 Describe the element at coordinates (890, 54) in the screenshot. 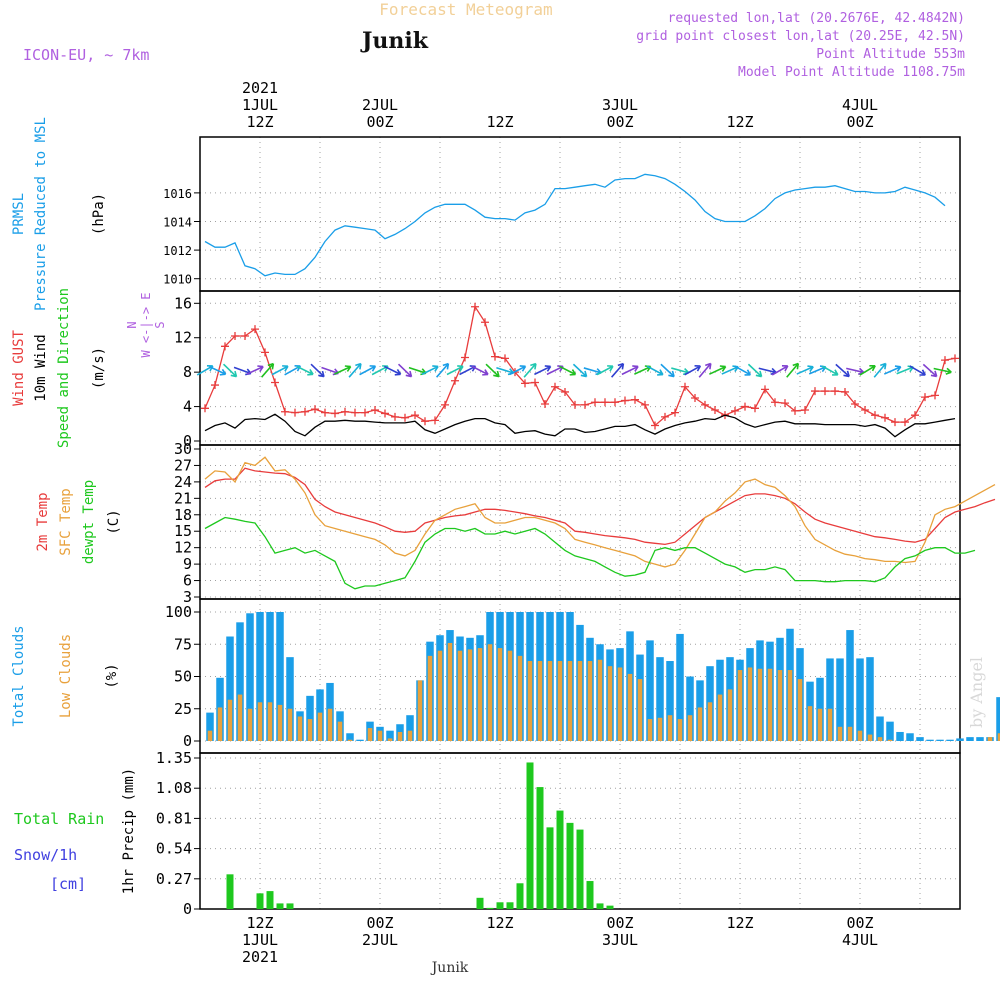

I see `point-altitude: Point Altitude 553m` at that location.